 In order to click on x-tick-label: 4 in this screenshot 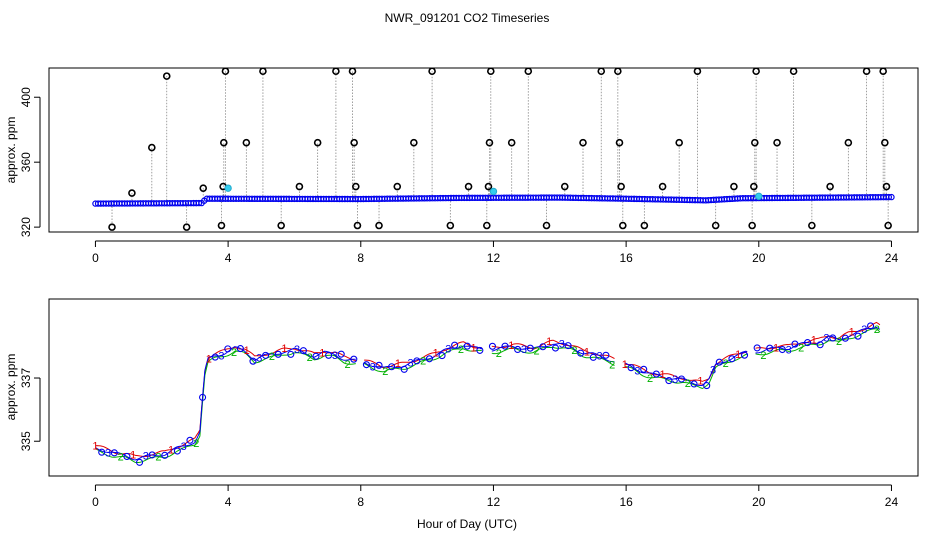, I will do `click(228, 258)`.